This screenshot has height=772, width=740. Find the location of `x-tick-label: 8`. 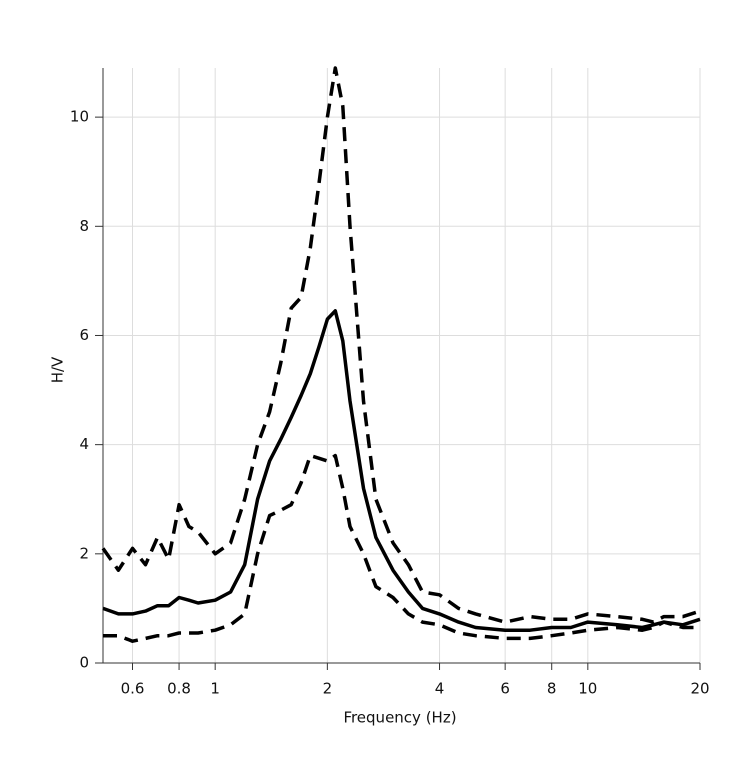

x-tick-label: 8 is located at coordinates (552, 689).